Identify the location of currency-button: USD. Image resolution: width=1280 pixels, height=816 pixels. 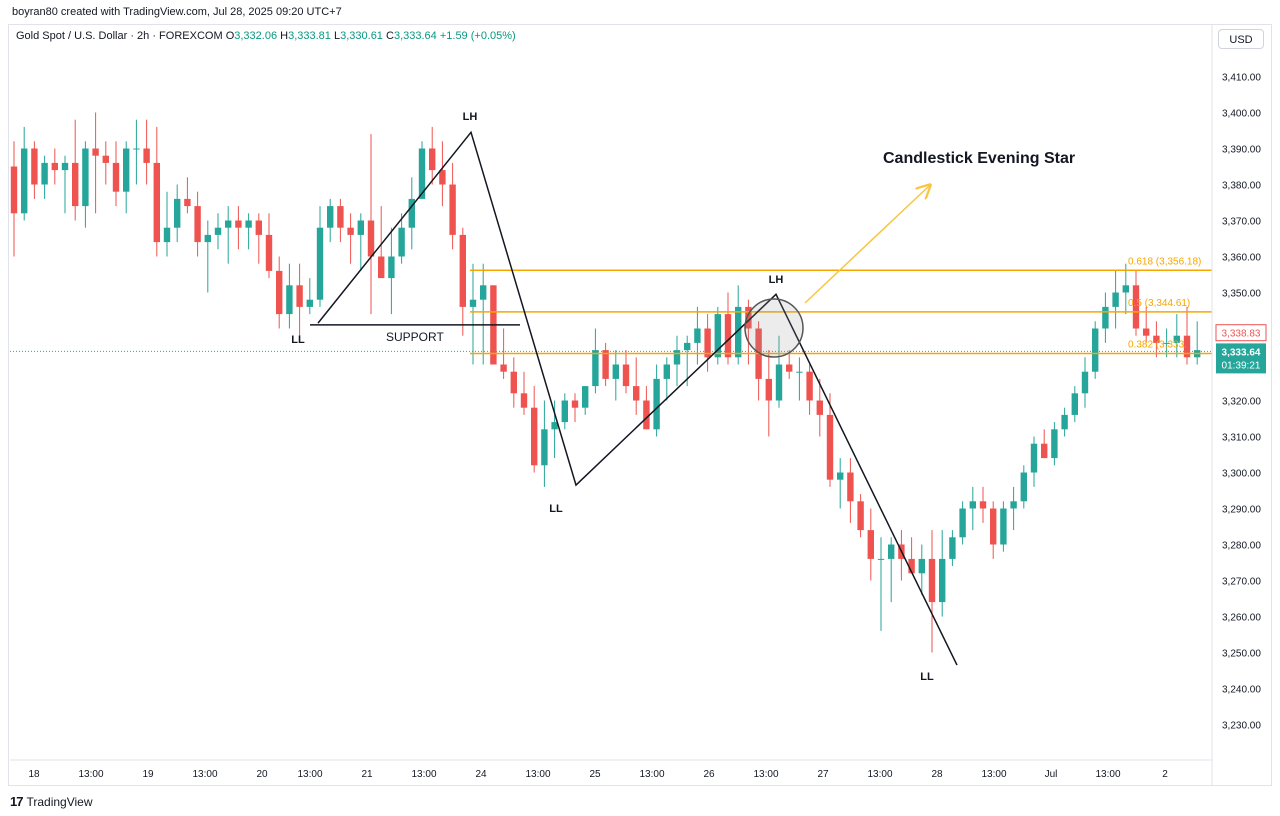
(1241, 39).